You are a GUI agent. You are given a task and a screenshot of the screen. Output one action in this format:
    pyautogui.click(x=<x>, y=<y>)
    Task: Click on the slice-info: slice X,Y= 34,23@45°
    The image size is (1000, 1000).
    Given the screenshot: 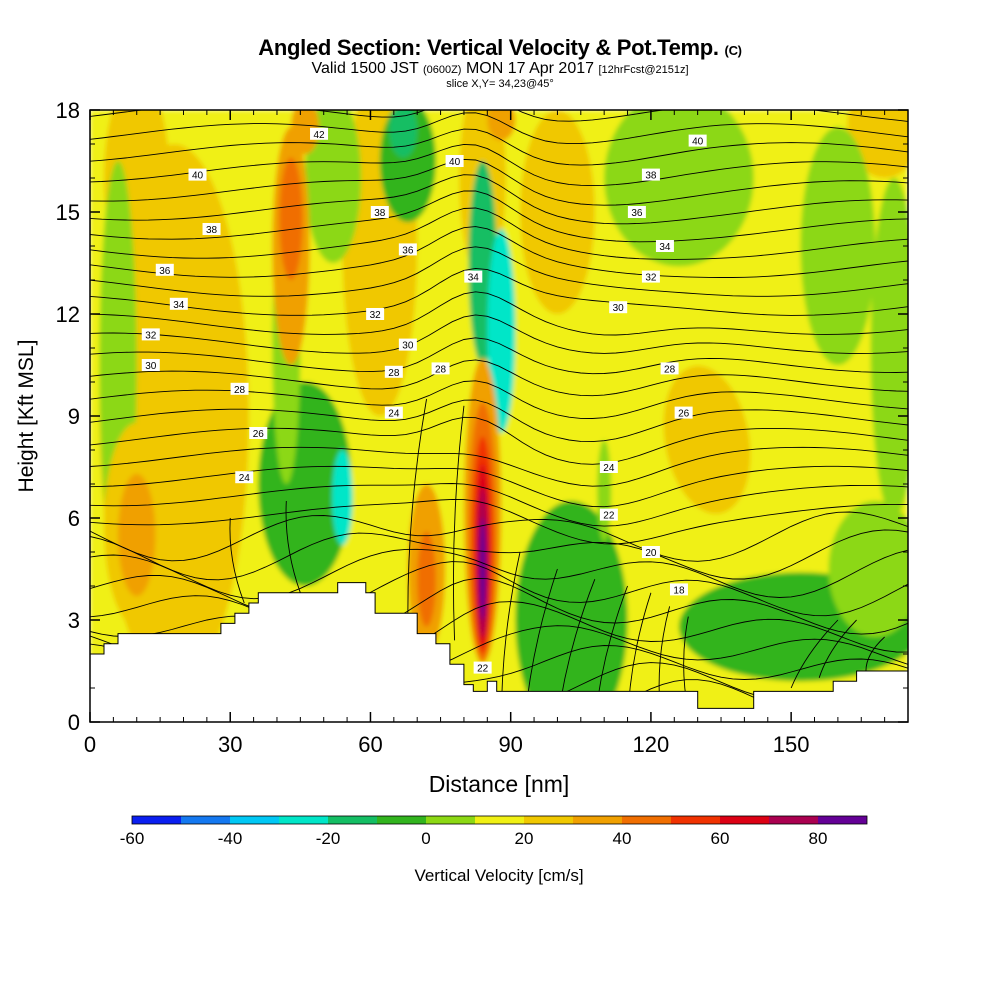 What is the action you would take?
    pyautogui.click(x=500, y=84)
    